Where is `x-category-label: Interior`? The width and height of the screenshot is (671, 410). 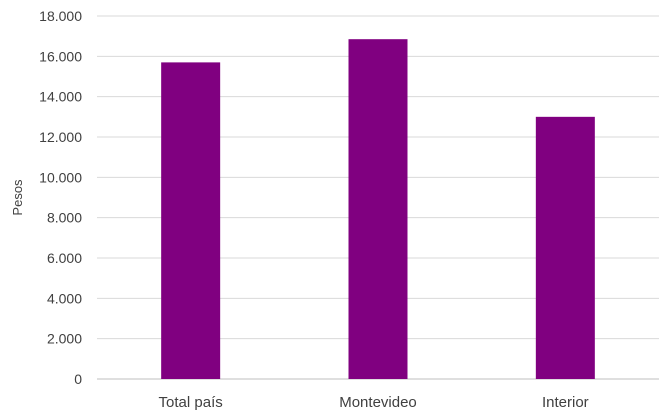 x-category-label: Interior is located at coordinates (565, 402).